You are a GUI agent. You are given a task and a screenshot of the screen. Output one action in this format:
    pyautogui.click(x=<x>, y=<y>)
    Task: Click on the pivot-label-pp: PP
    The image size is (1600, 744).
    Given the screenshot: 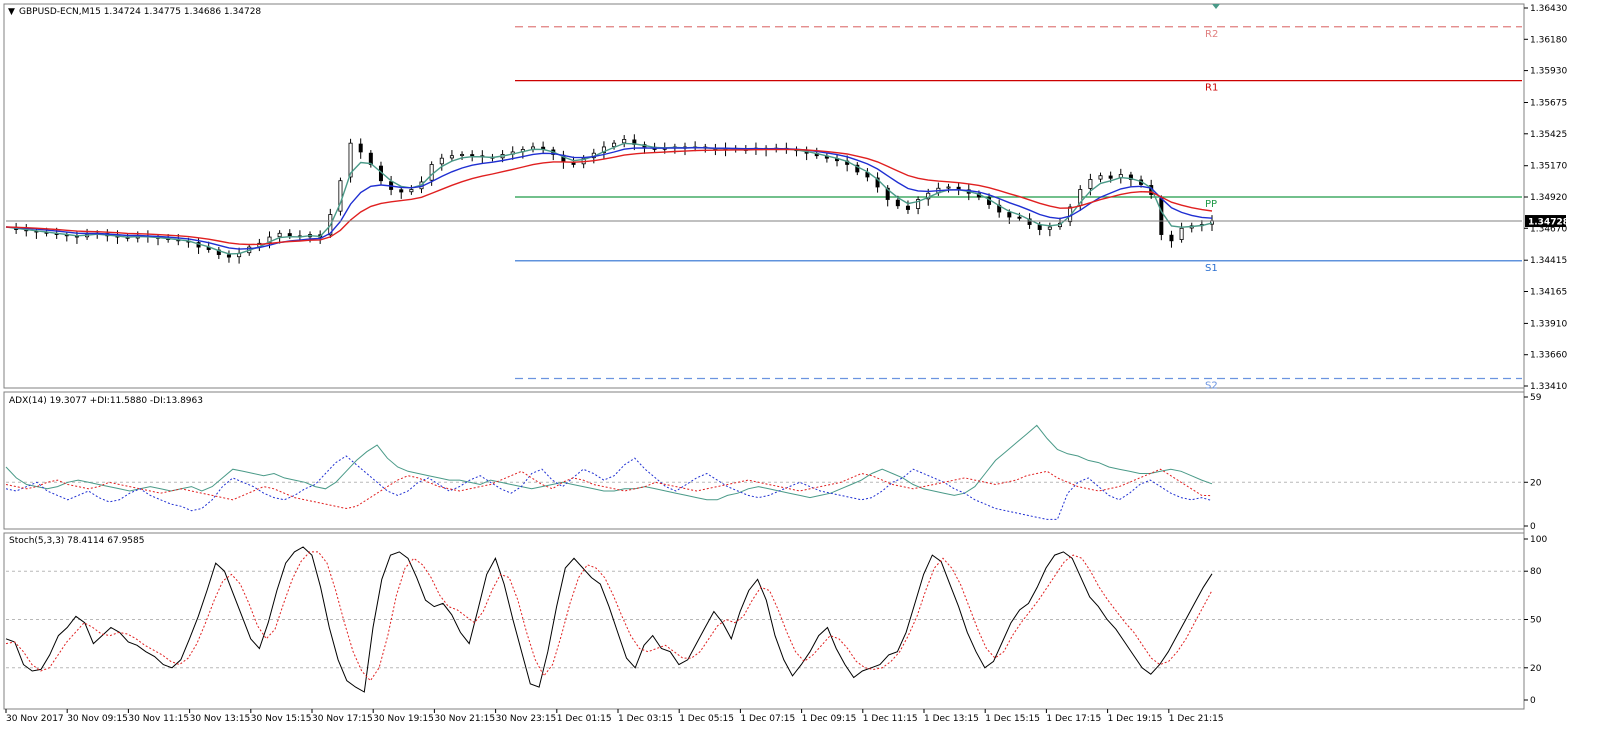 What is the action you would take?
    pyautogui.click(x=1211, y=204)
    